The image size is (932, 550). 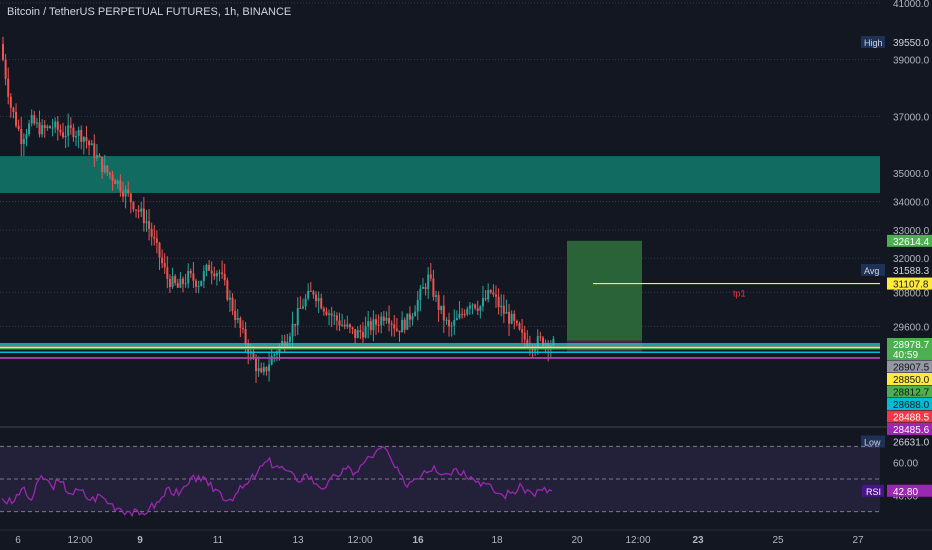 What do you see at coordinates (911, 117) in the screenshot?
I see `price-tick-label: 37000.0` at bounding box center [911, 117].